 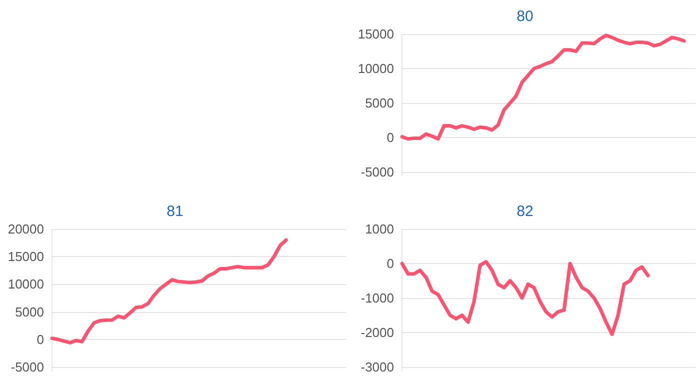 What do you see at coordinates (26, 229) in the screenshot?
I see `y-tick-label: 20000` at bounding box center [26, 229].